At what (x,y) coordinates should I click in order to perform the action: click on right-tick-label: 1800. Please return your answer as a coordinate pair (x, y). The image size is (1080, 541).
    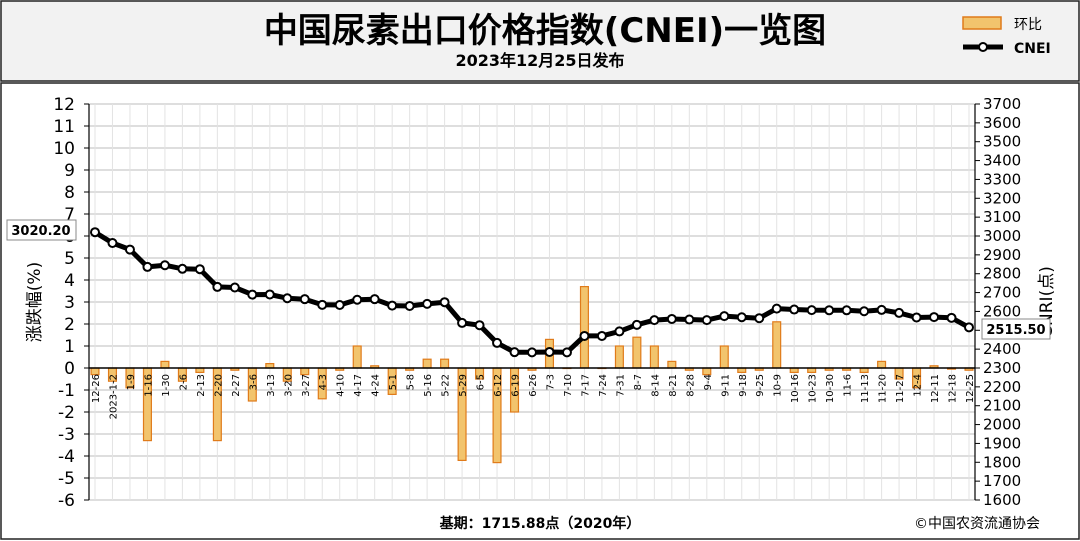
    Looking at the image, I should click on (1002, 462).